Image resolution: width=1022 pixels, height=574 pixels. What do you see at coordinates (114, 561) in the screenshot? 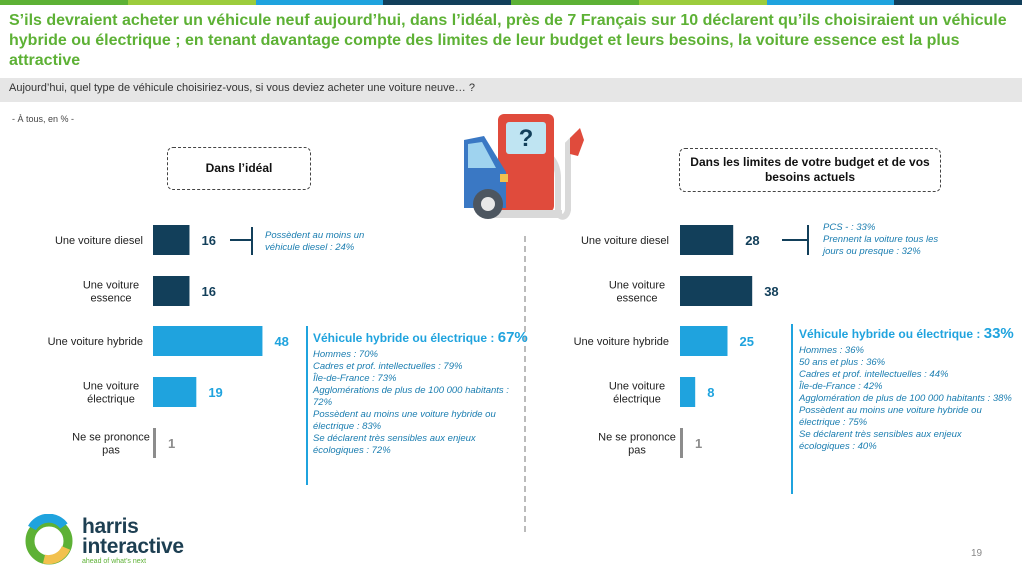
I see `logo-tagline: ahead of what’s next` at bounding box center [114, 561].